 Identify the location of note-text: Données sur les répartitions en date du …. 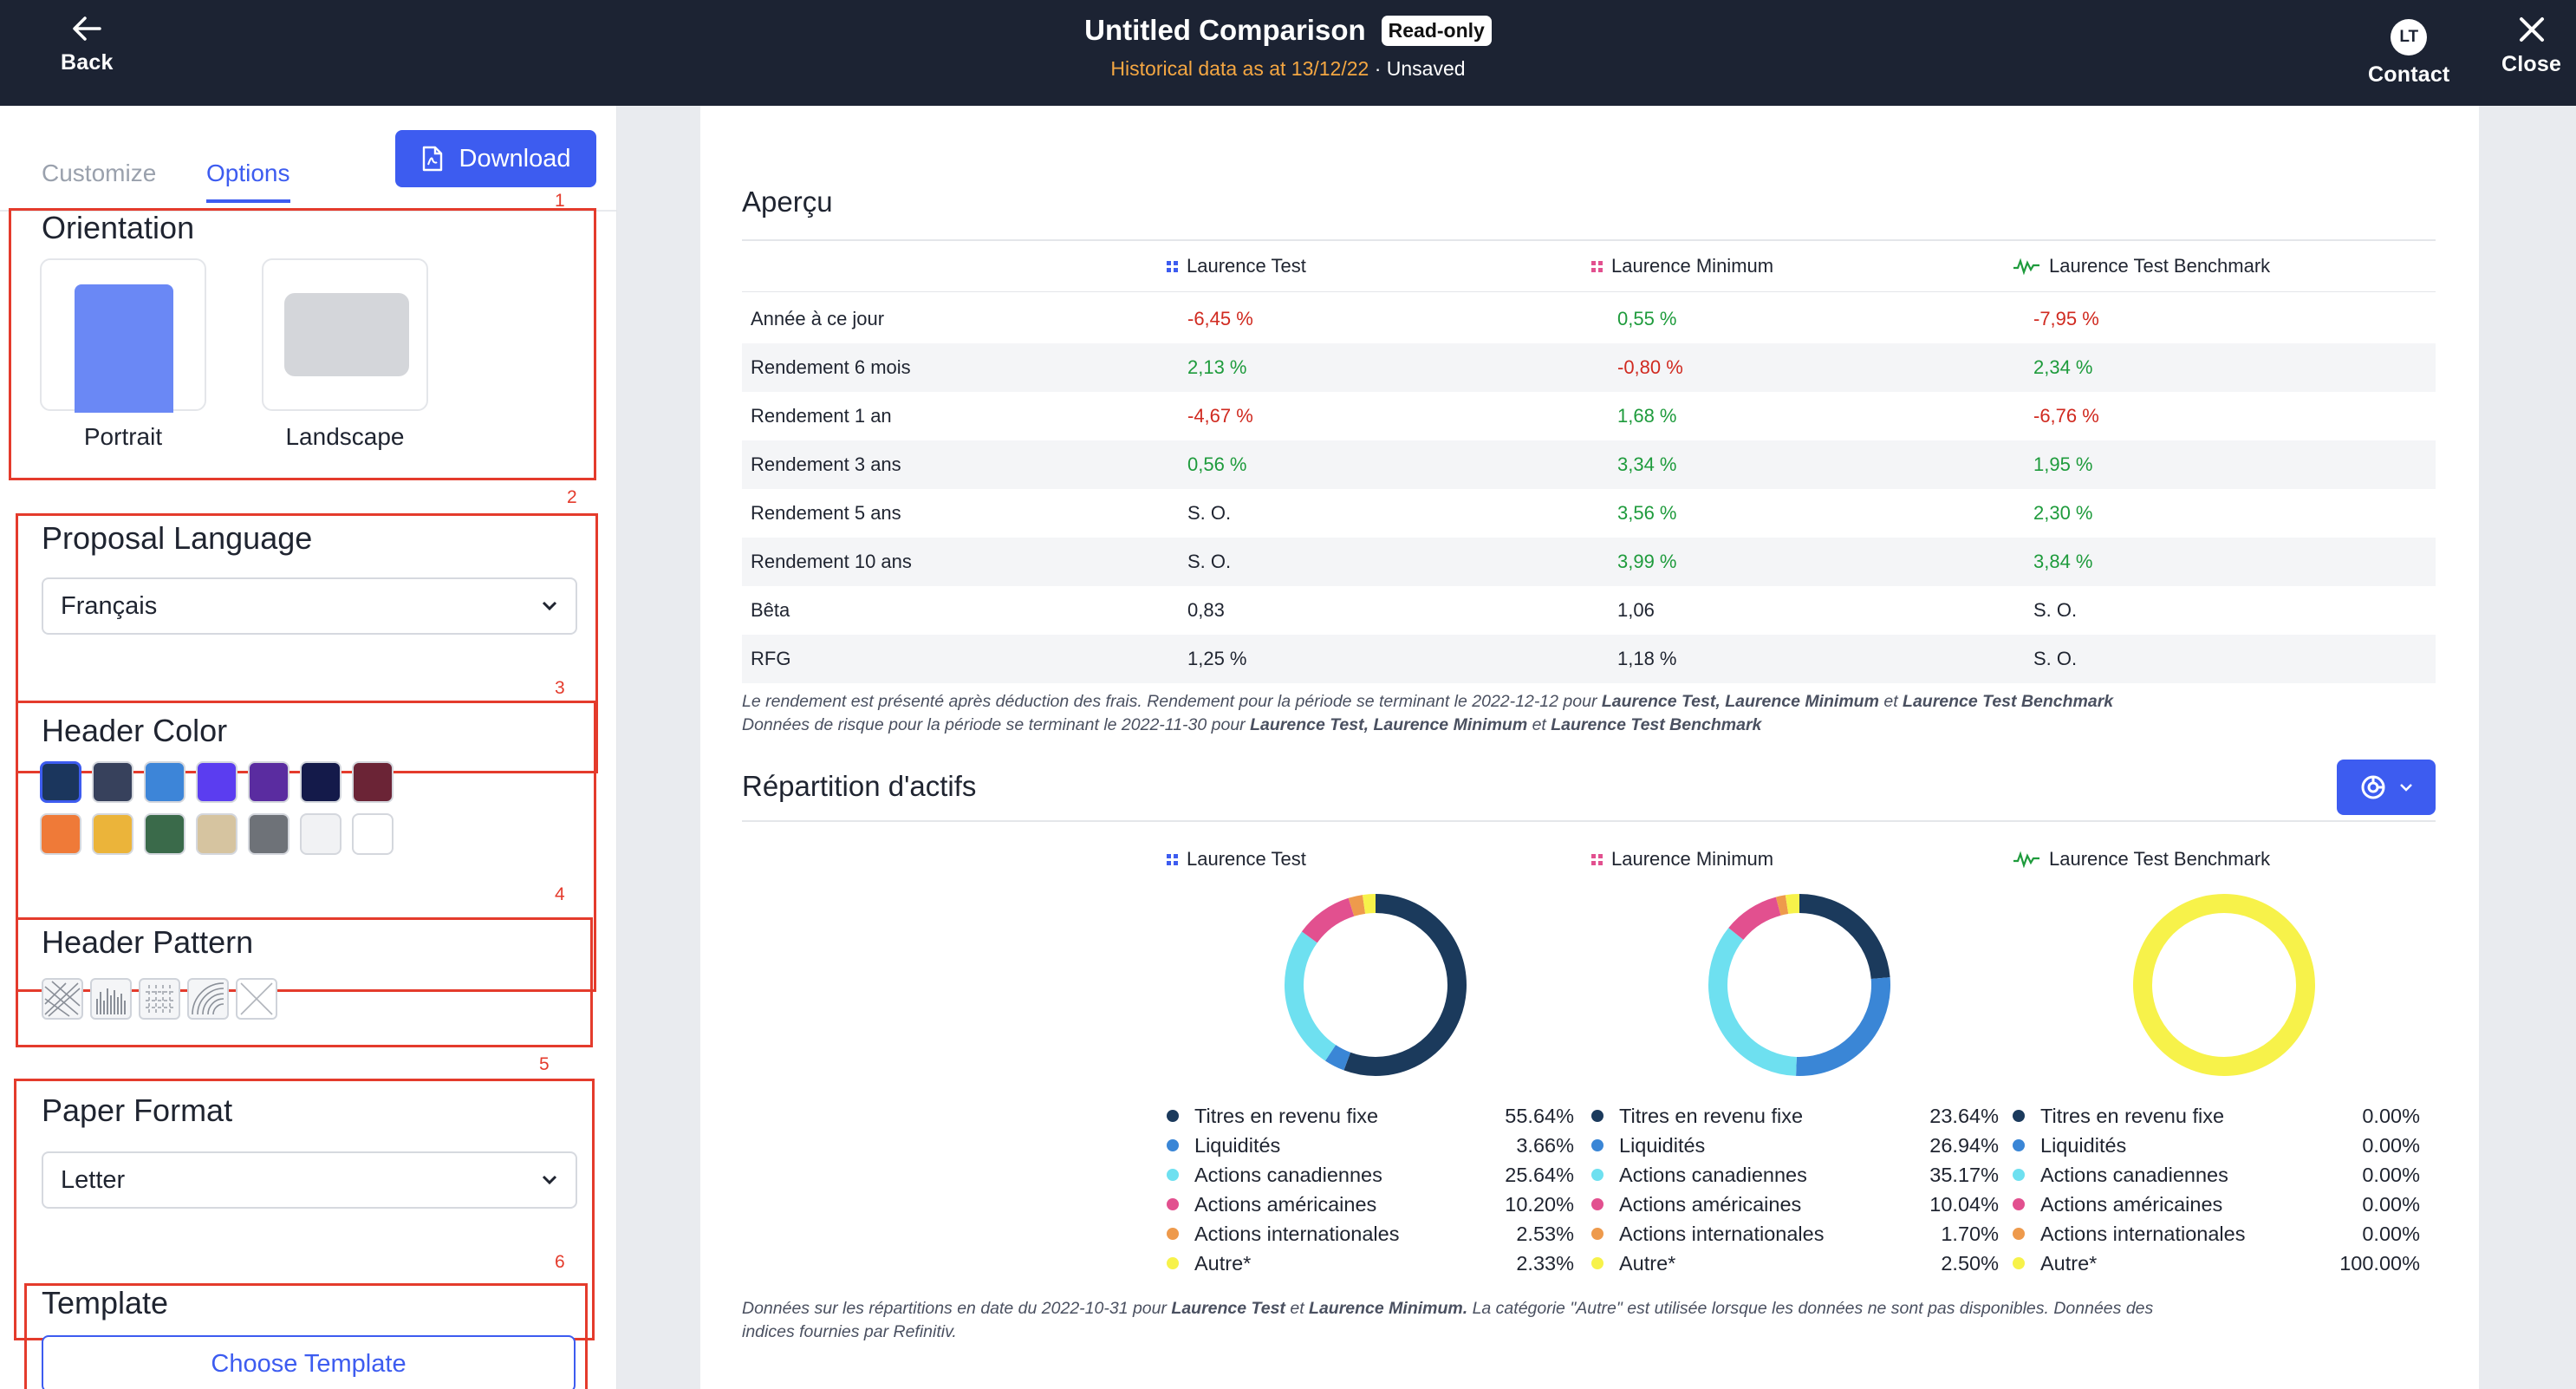
(954, 1308).